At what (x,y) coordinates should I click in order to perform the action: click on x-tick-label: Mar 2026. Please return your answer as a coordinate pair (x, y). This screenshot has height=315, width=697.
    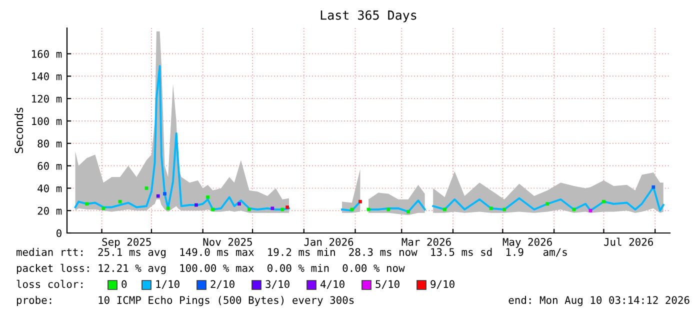
    Looking at the image, I should click on (426, 242).